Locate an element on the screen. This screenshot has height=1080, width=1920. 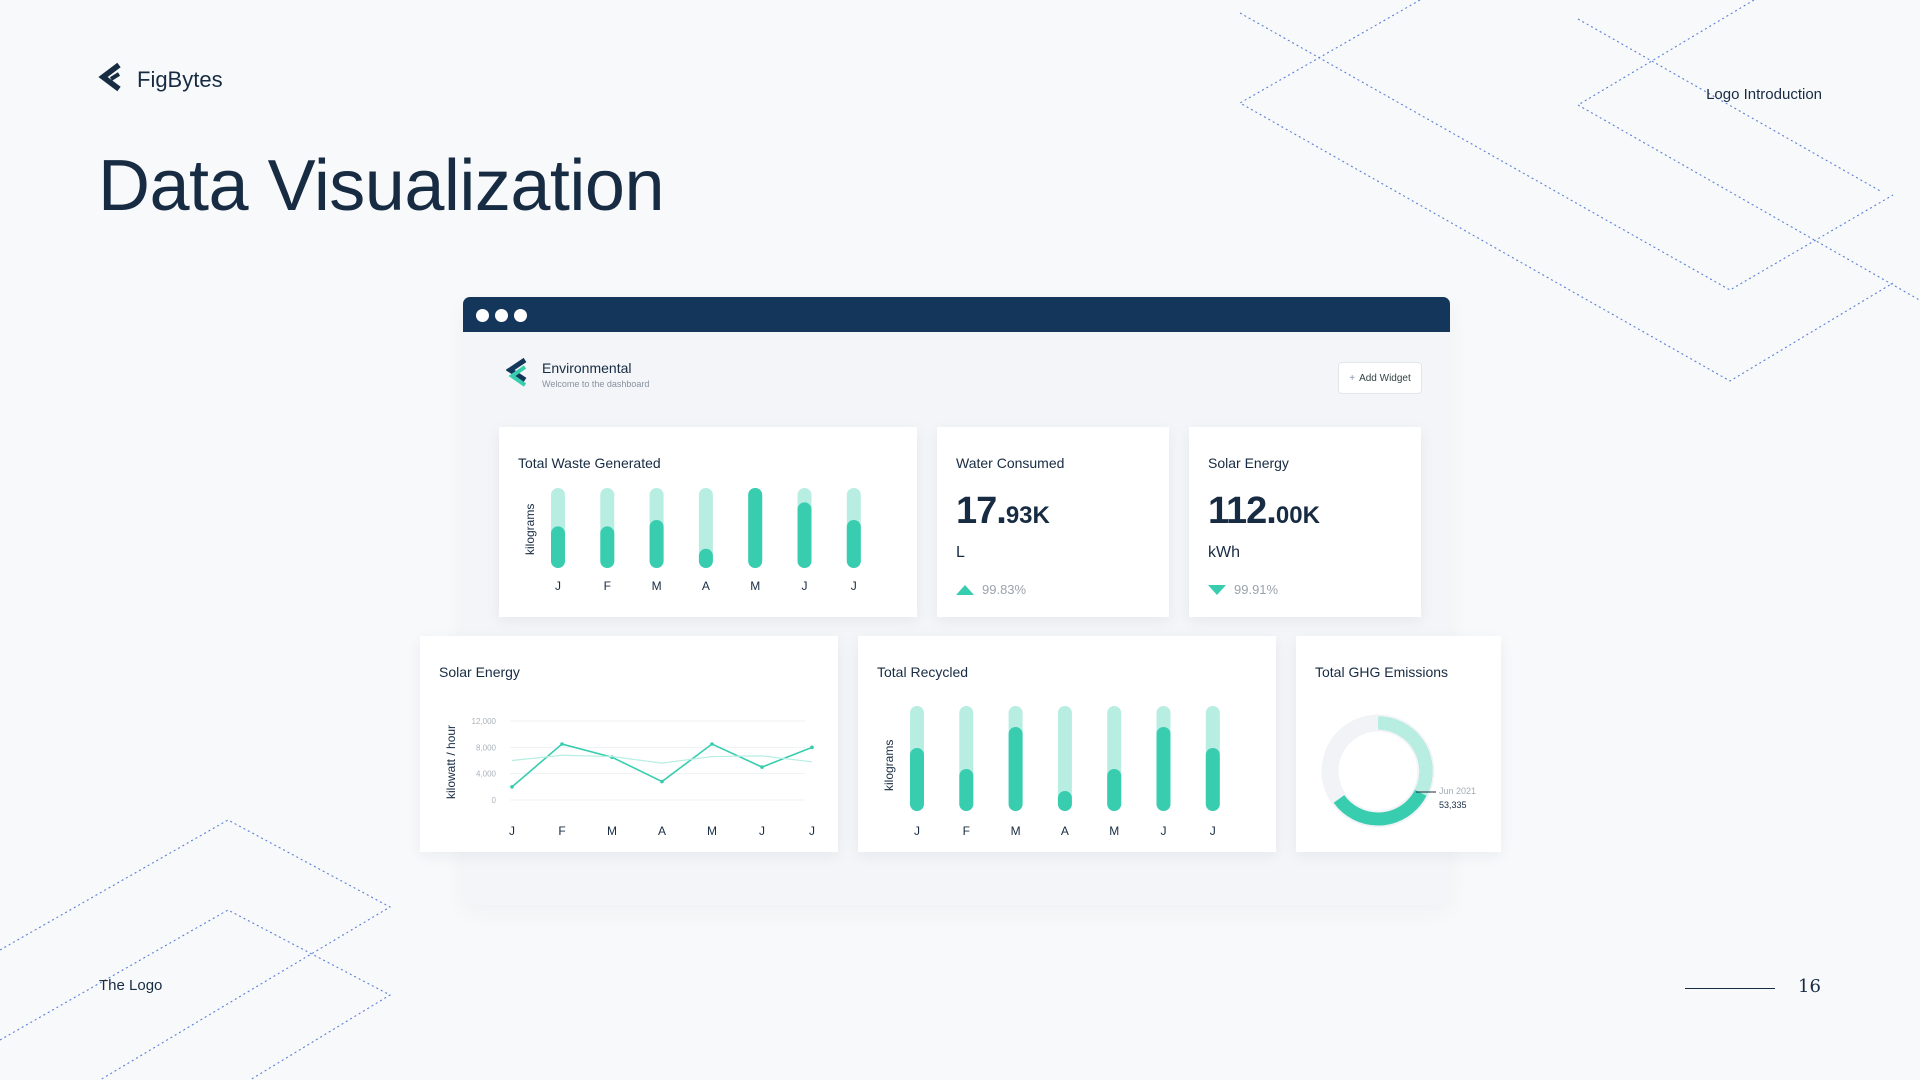
add-widget-button: + Add Widget is located at coordinates (1380, 378).